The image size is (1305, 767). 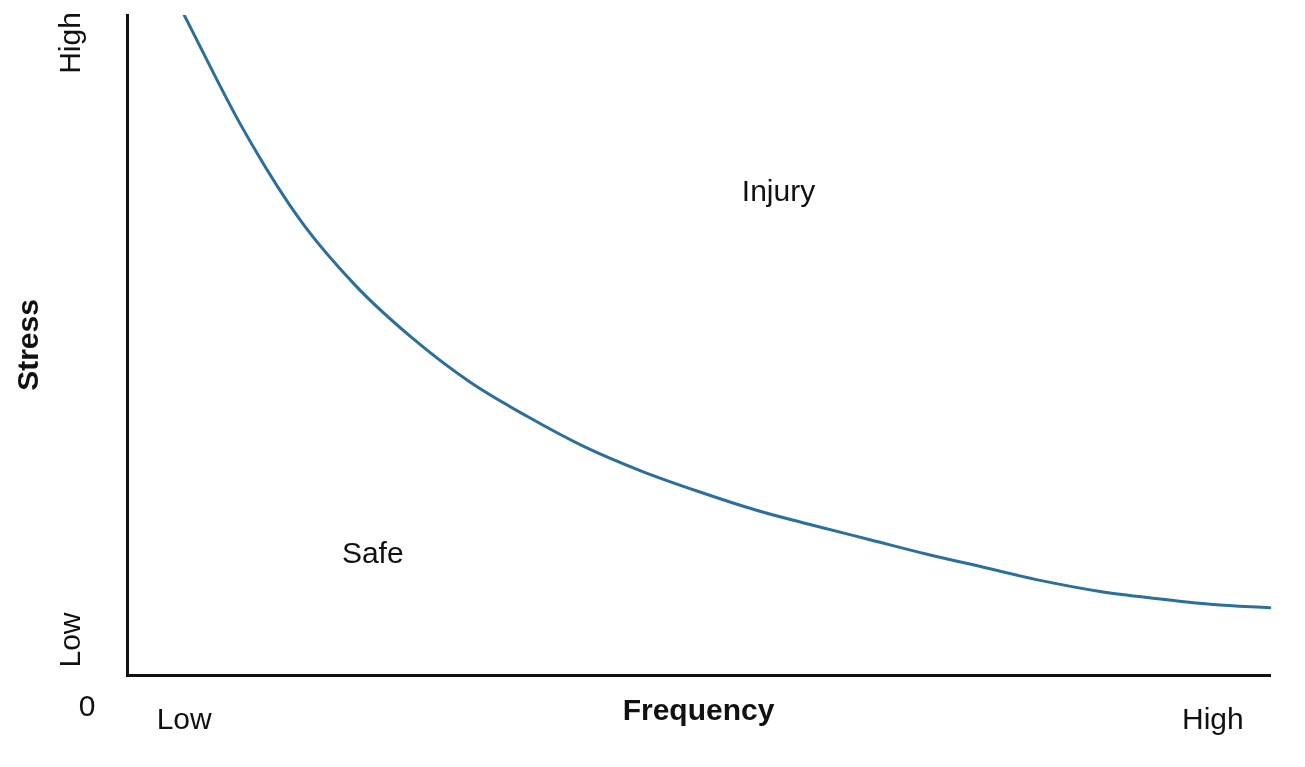 What do you see at coordinates (28, 345) in the screenshot?
I see `y-axis-title: Stress` at bounding box center [28, 345].